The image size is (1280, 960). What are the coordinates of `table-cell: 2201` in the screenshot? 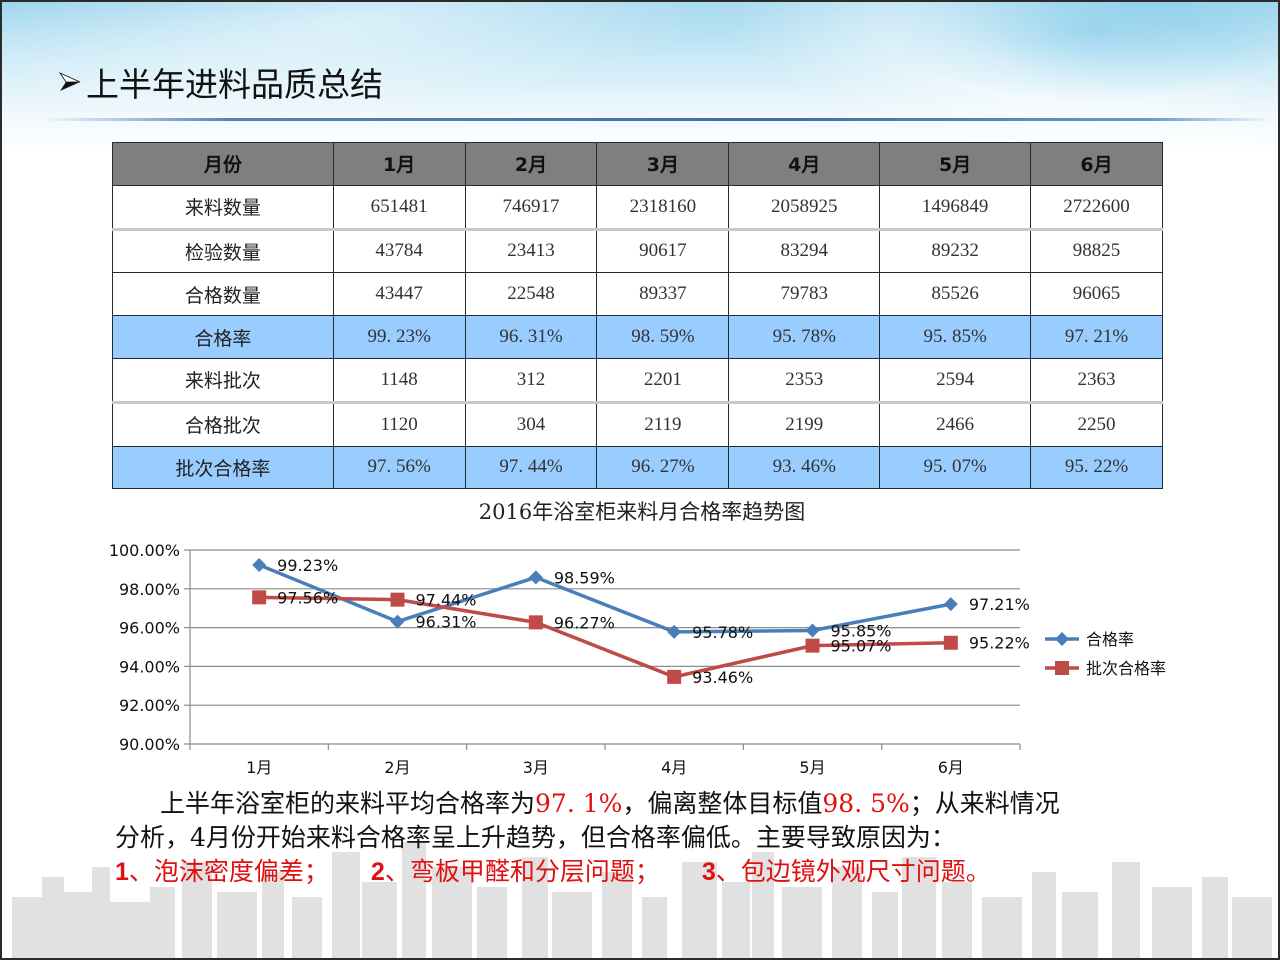 It's located at (663, 380).